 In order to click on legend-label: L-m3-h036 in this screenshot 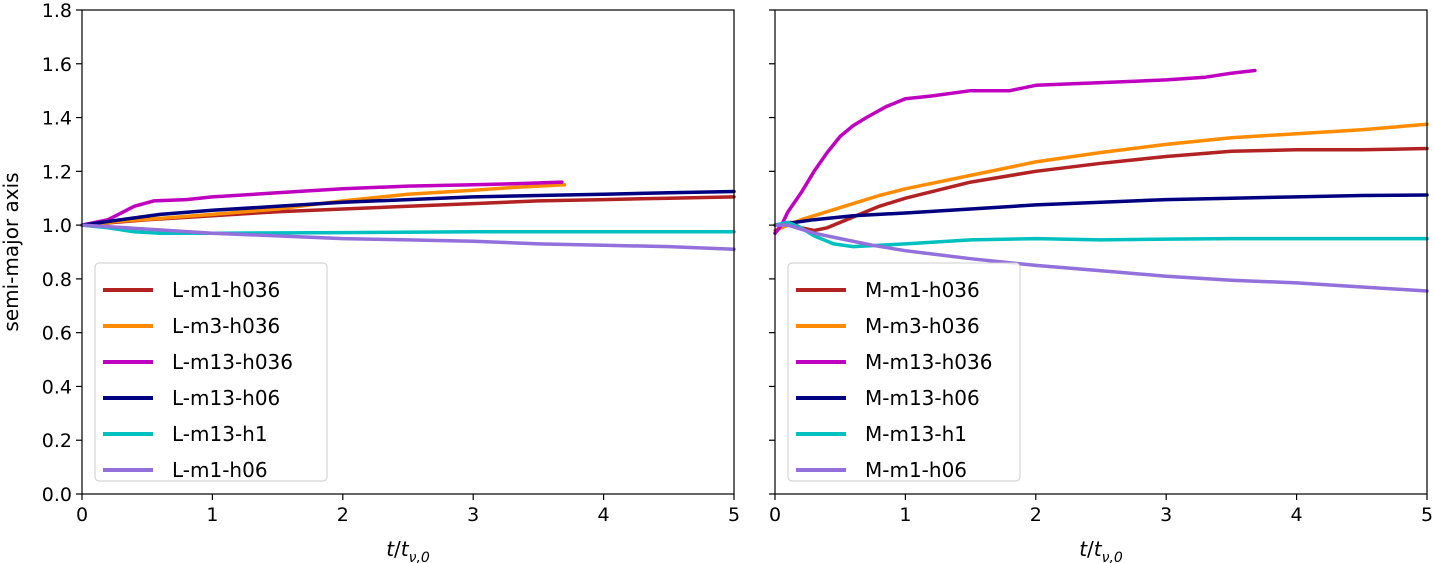, I will do `click(226, 326)`.